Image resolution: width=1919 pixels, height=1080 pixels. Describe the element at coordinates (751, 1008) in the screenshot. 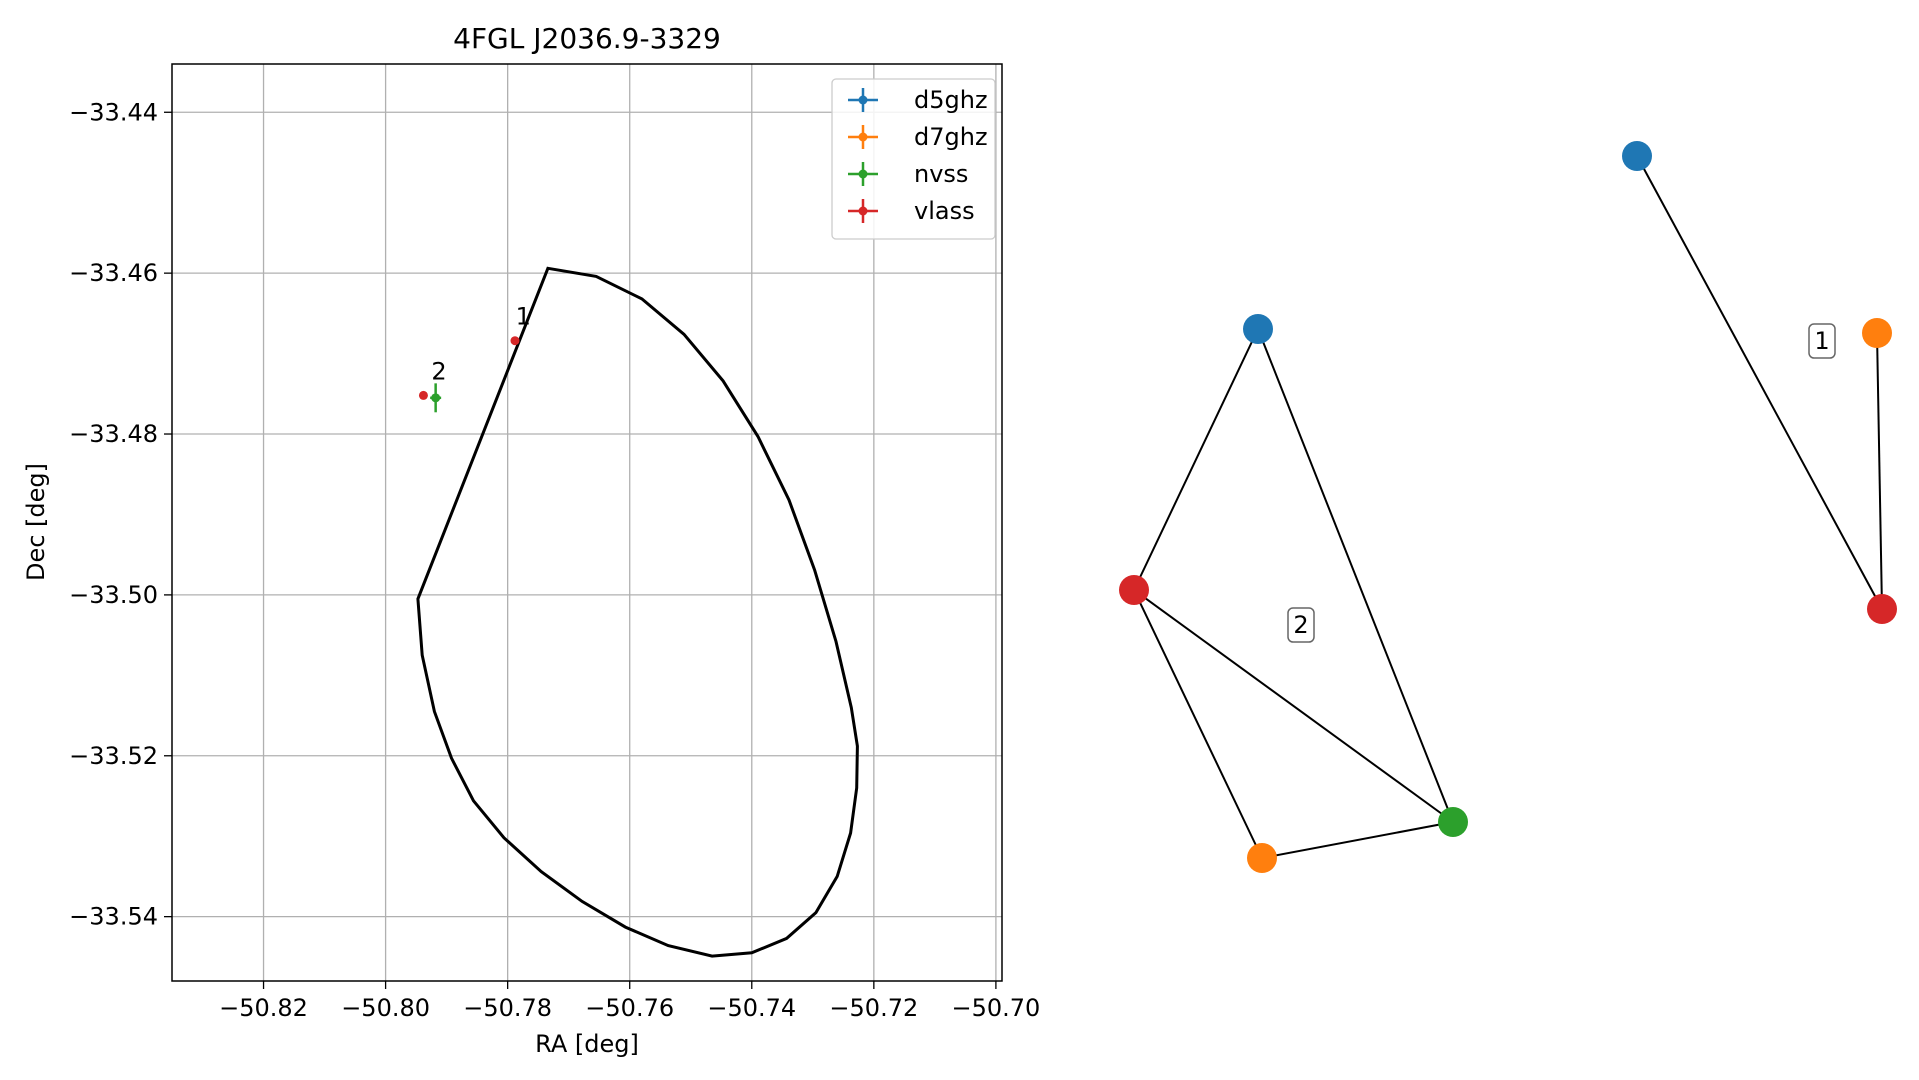

I see `x-tick-label: −50.74` at that location.